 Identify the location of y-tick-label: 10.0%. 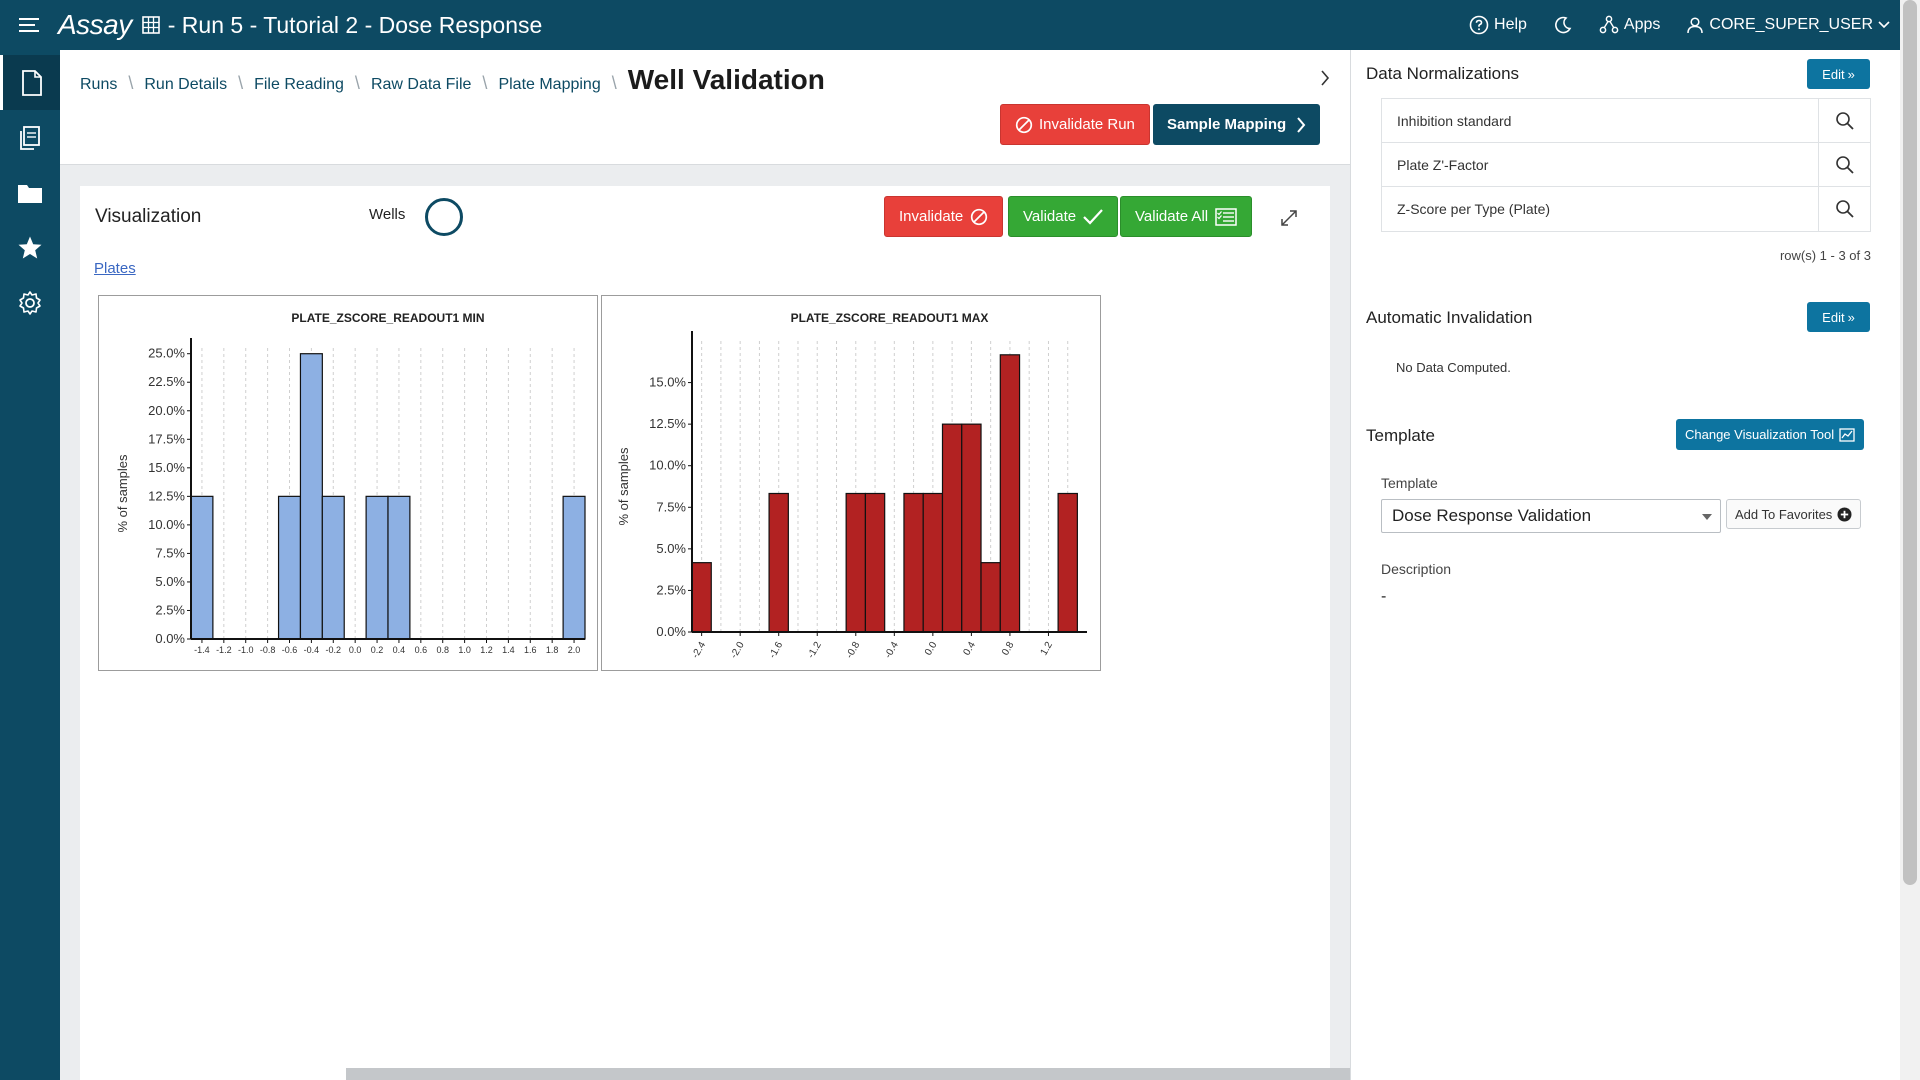
(166, 524).